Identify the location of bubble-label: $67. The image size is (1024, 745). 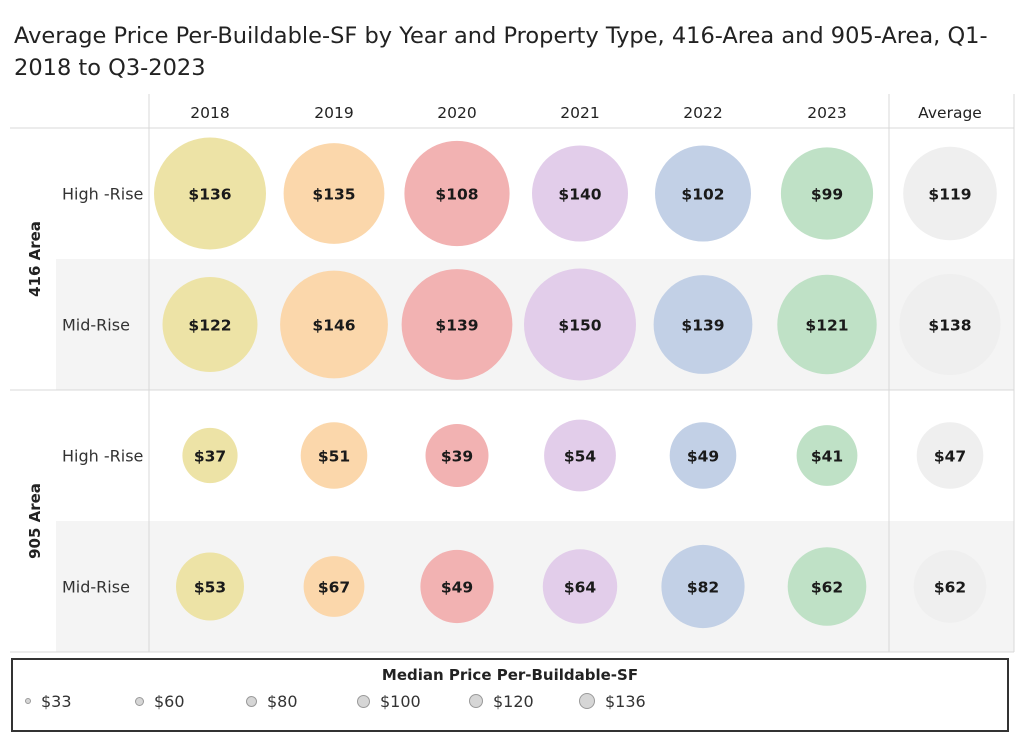
(334, 588).